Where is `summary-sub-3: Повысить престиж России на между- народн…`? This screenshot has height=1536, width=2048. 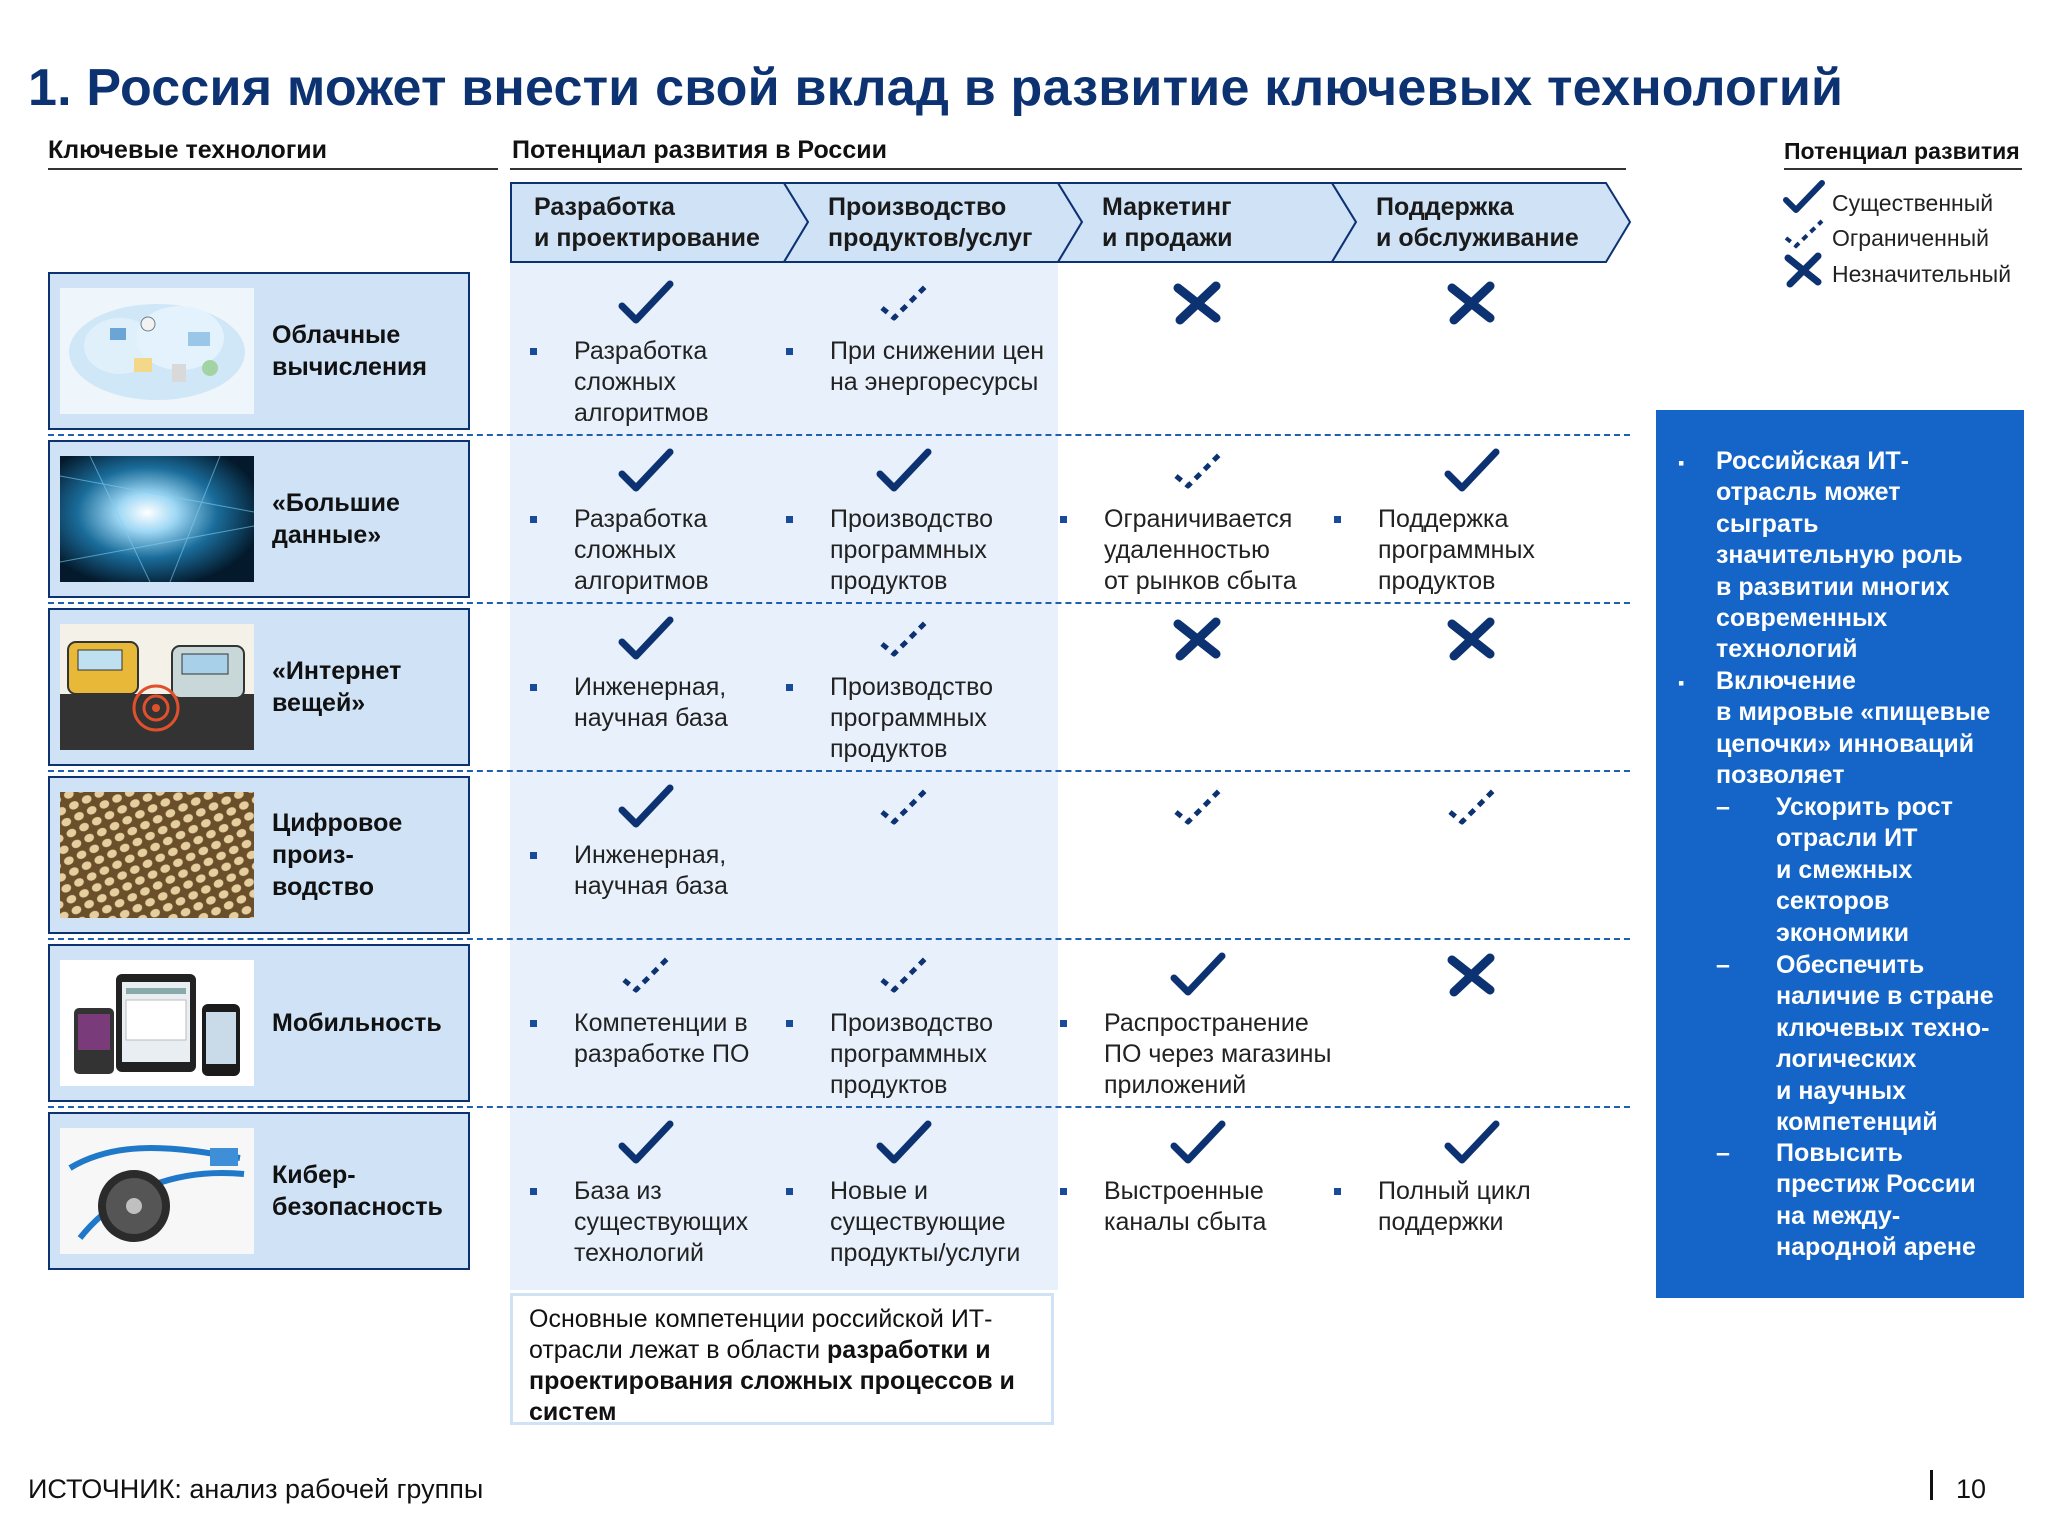 summary-sub-3: Повысить престиж России на между- народн… is located at coordinates (1876, 1200).